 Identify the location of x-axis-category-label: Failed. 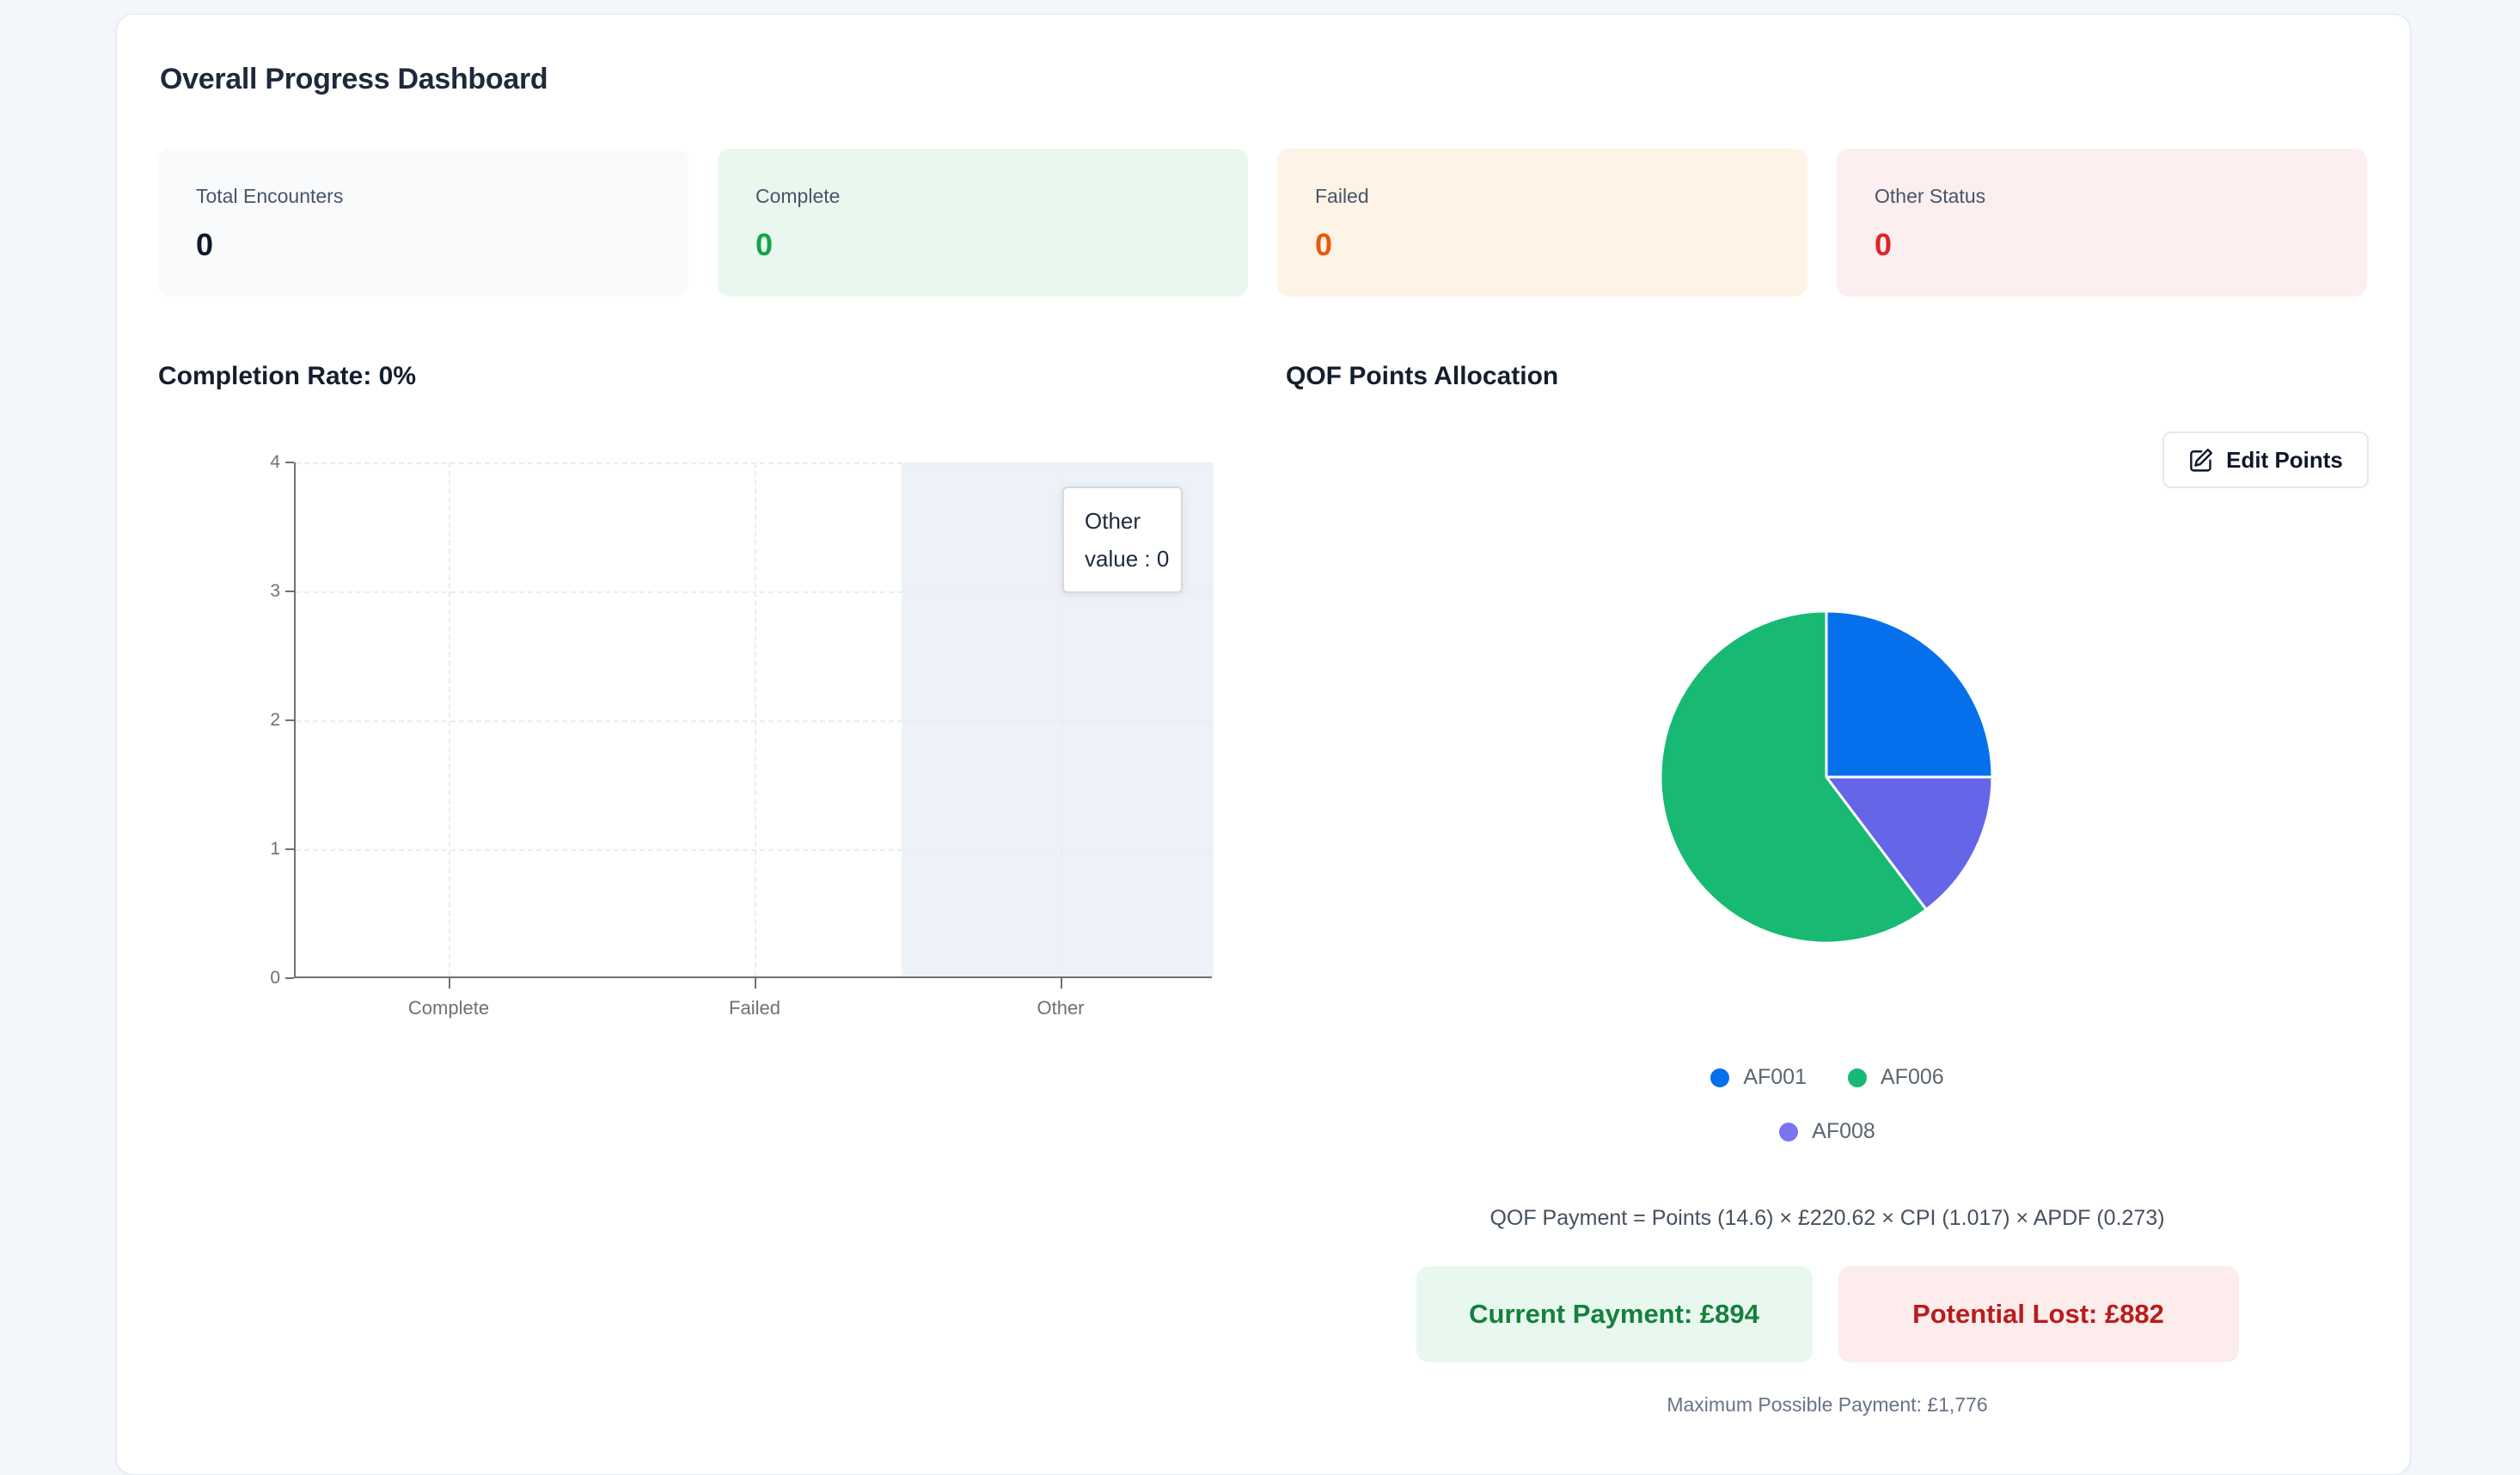
(755, 1008).